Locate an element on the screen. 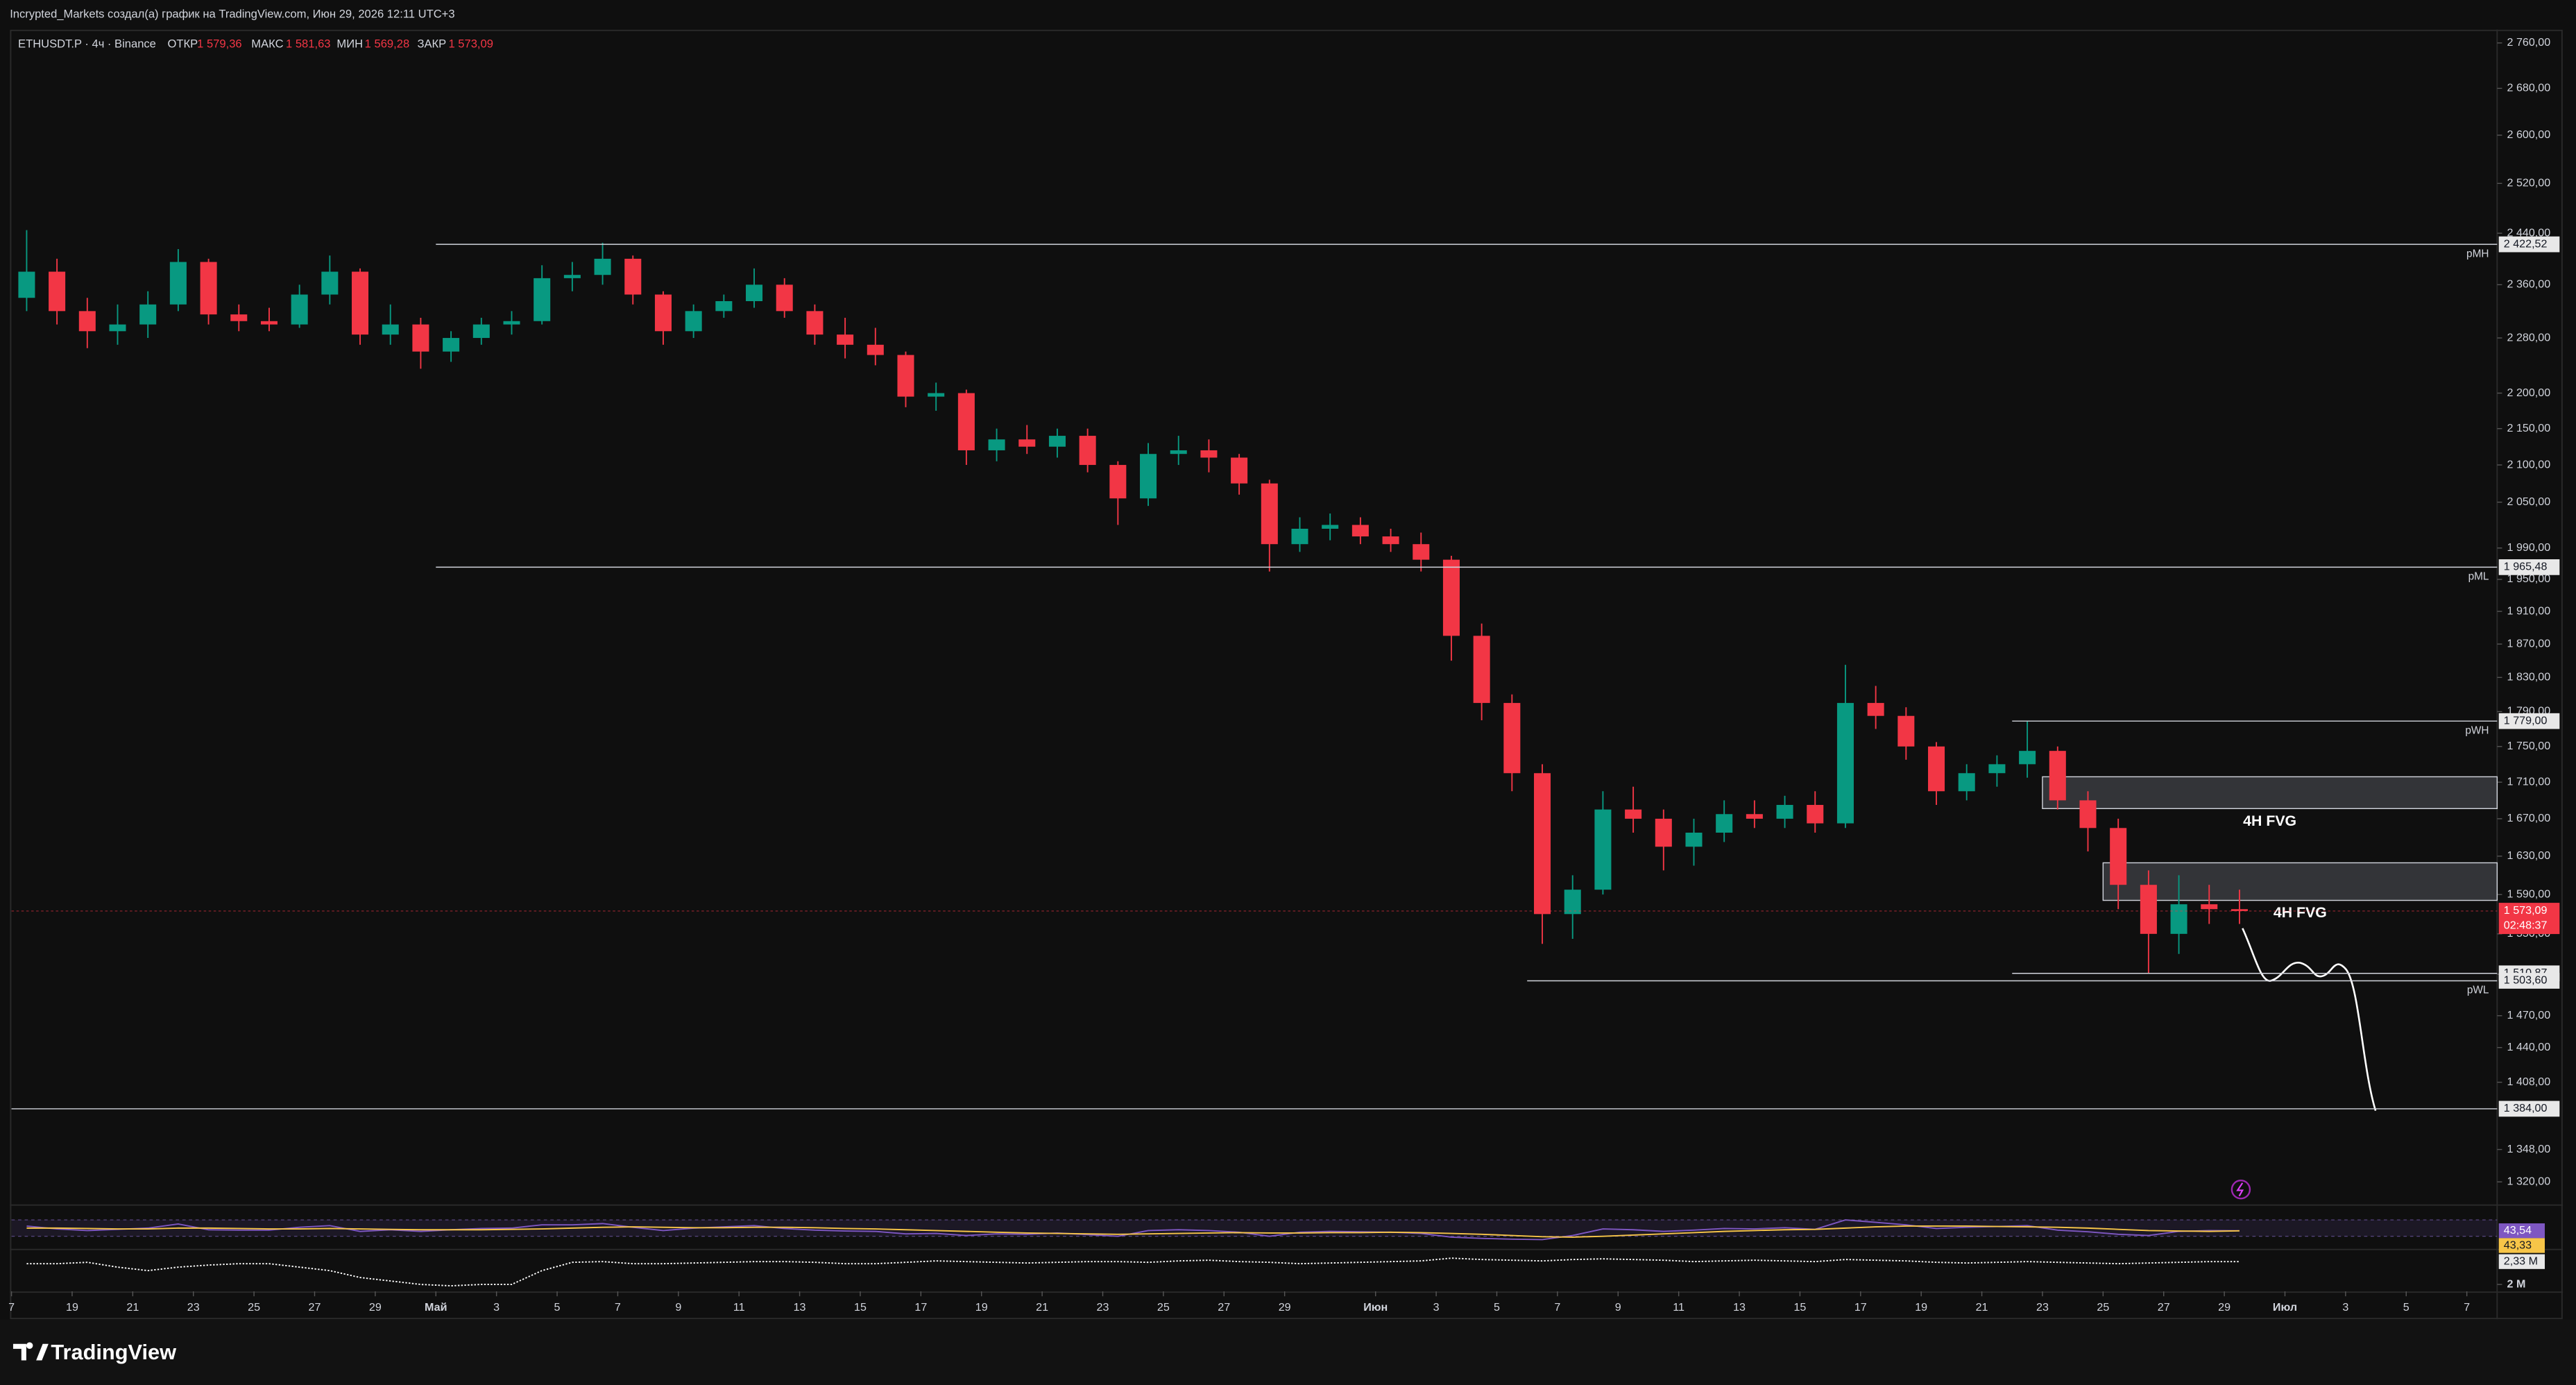 The height and width of the screenshot is (1385, 2576). level-name: pWL is located at coordinates (2478, 991).